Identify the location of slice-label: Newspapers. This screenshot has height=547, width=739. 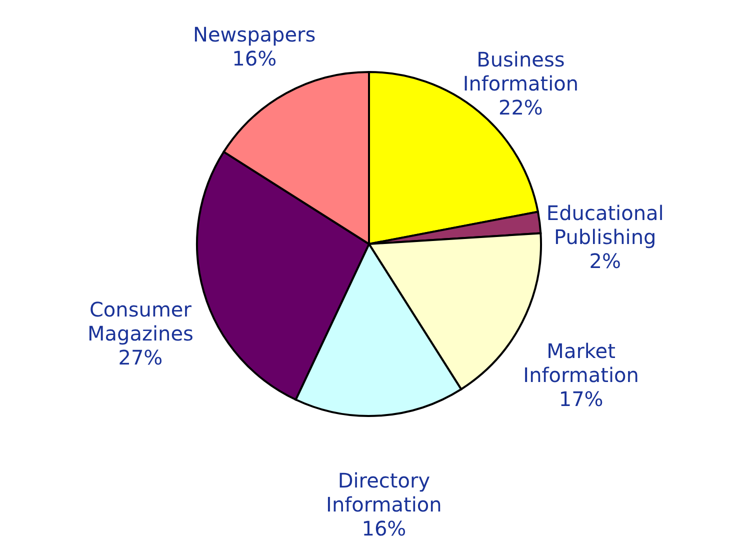
(254, 34).